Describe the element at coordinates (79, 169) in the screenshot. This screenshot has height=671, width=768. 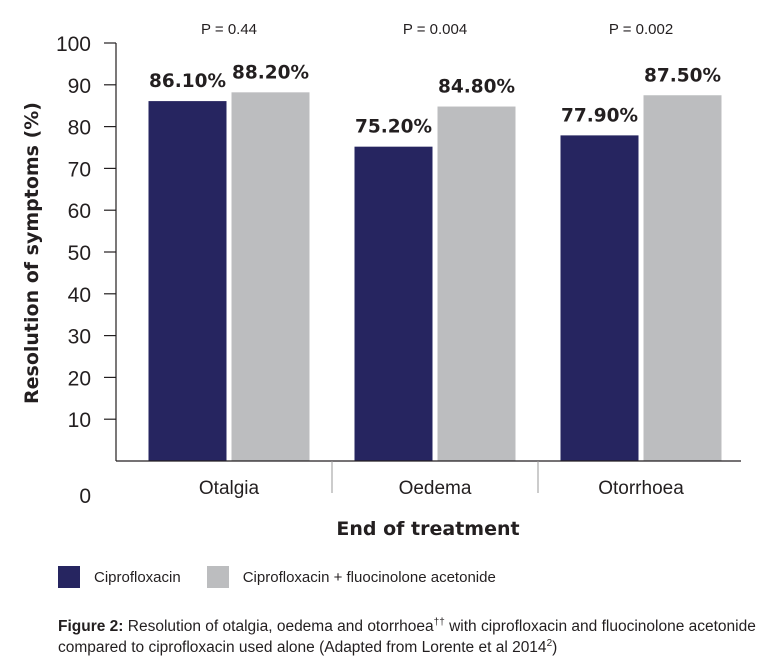
I see `y-tick-label: 70` at that location.